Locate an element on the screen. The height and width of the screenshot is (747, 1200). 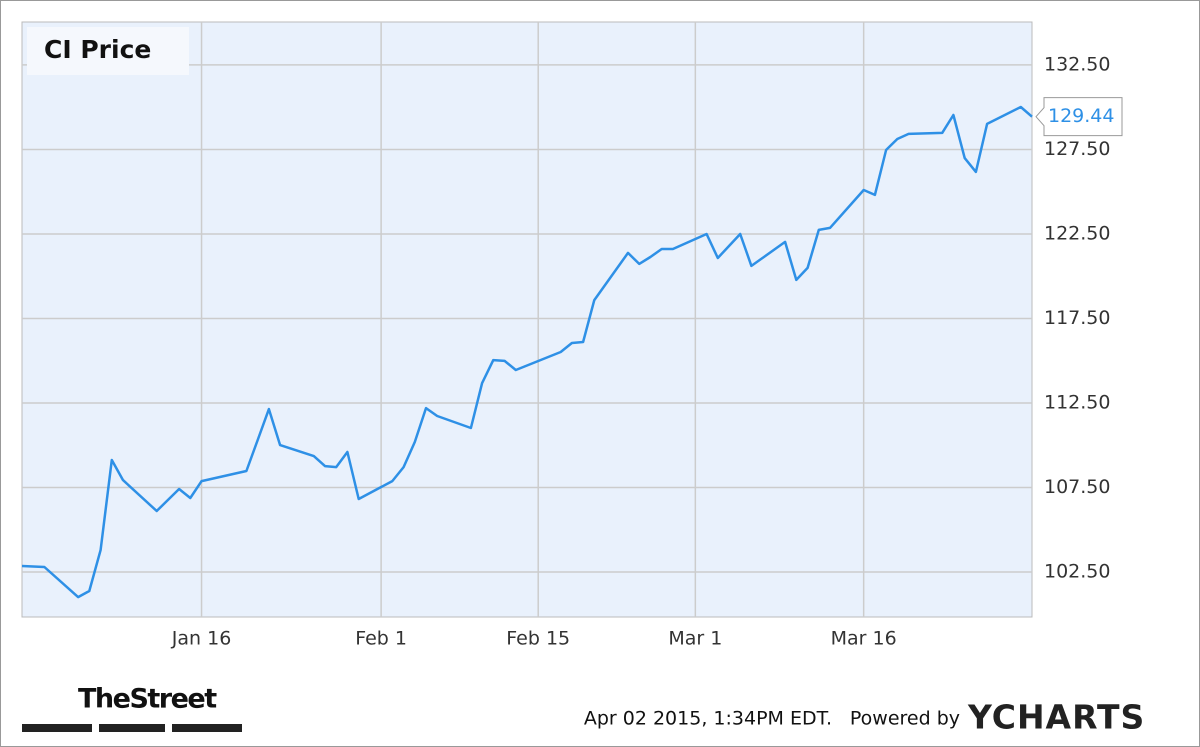
y-tick-label: 127.50 is located at coordinates (1077, 149).